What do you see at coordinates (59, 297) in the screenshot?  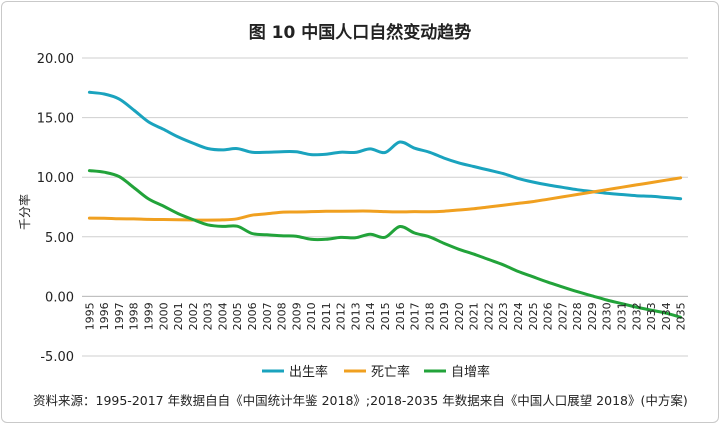 I see `y-tick-label: 0.00` at bounding box center [59, 297].